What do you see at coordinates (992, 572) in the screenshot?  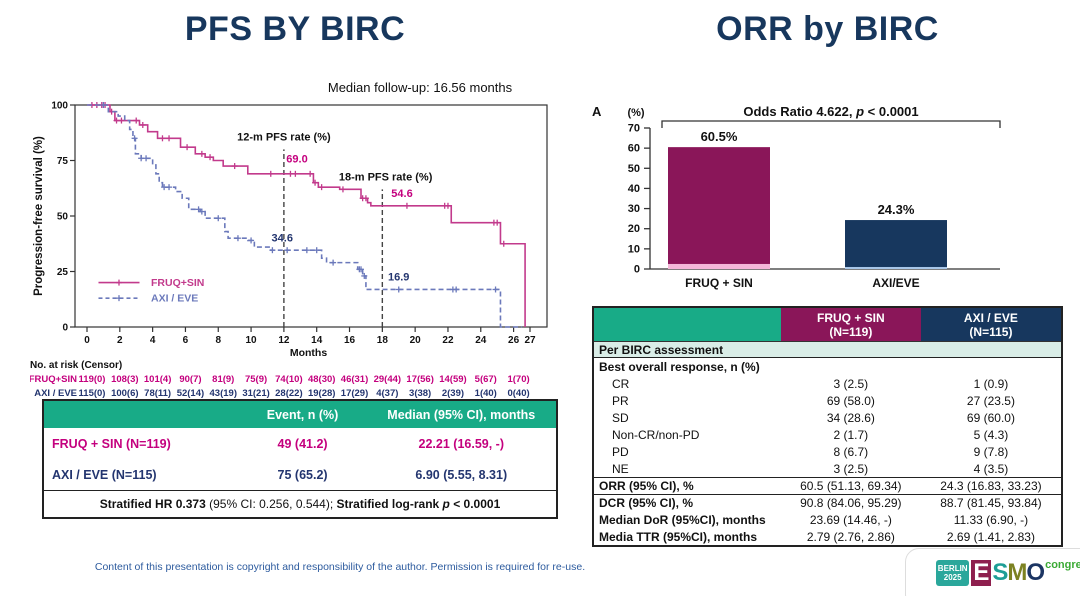 I see `esmo-congress-logo: BERLIN 2025 E S M O congress` at bounding box center [992, 572].